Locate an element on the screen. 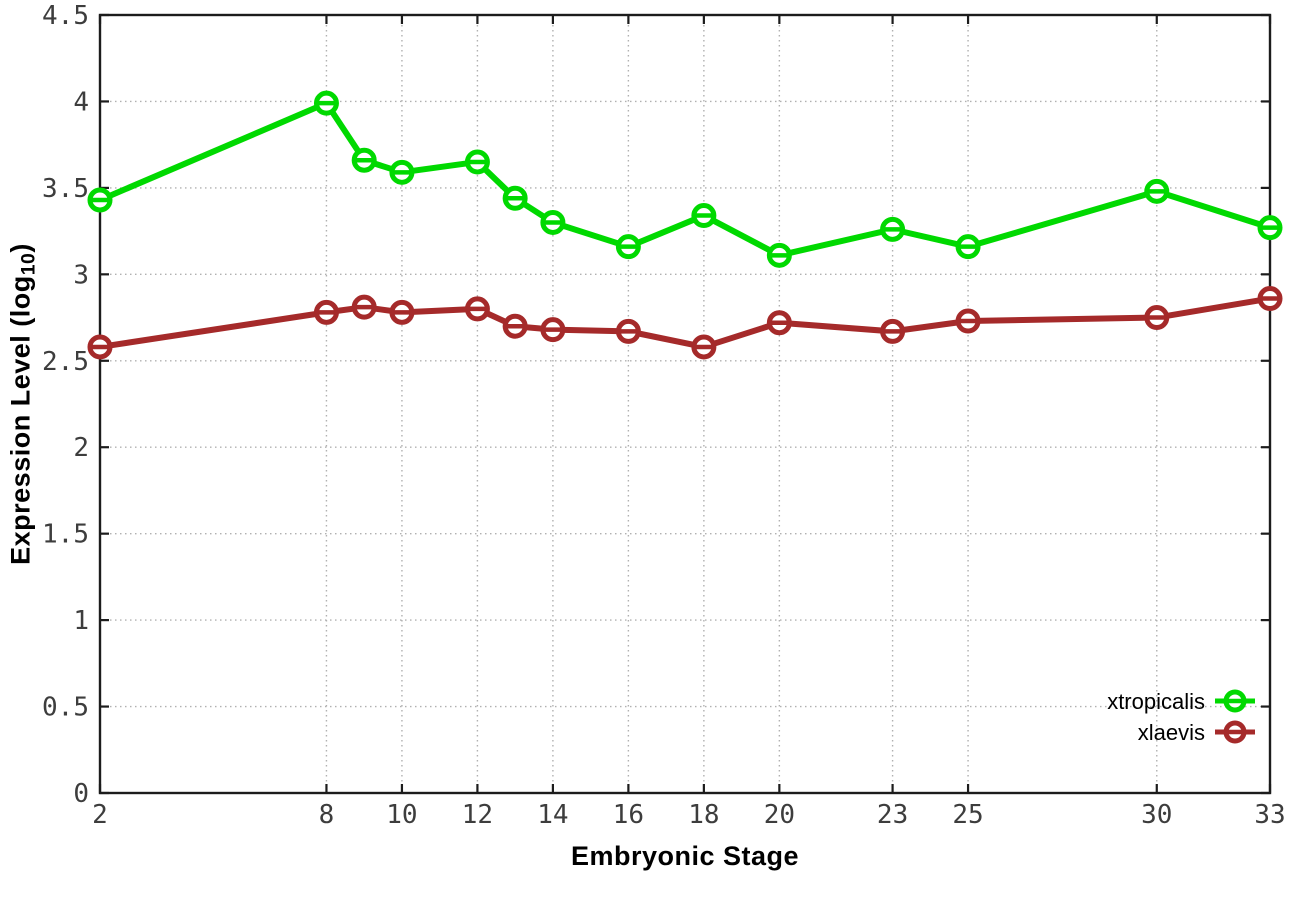  y-tick-label: 1 is located at coordinates (81, 621).